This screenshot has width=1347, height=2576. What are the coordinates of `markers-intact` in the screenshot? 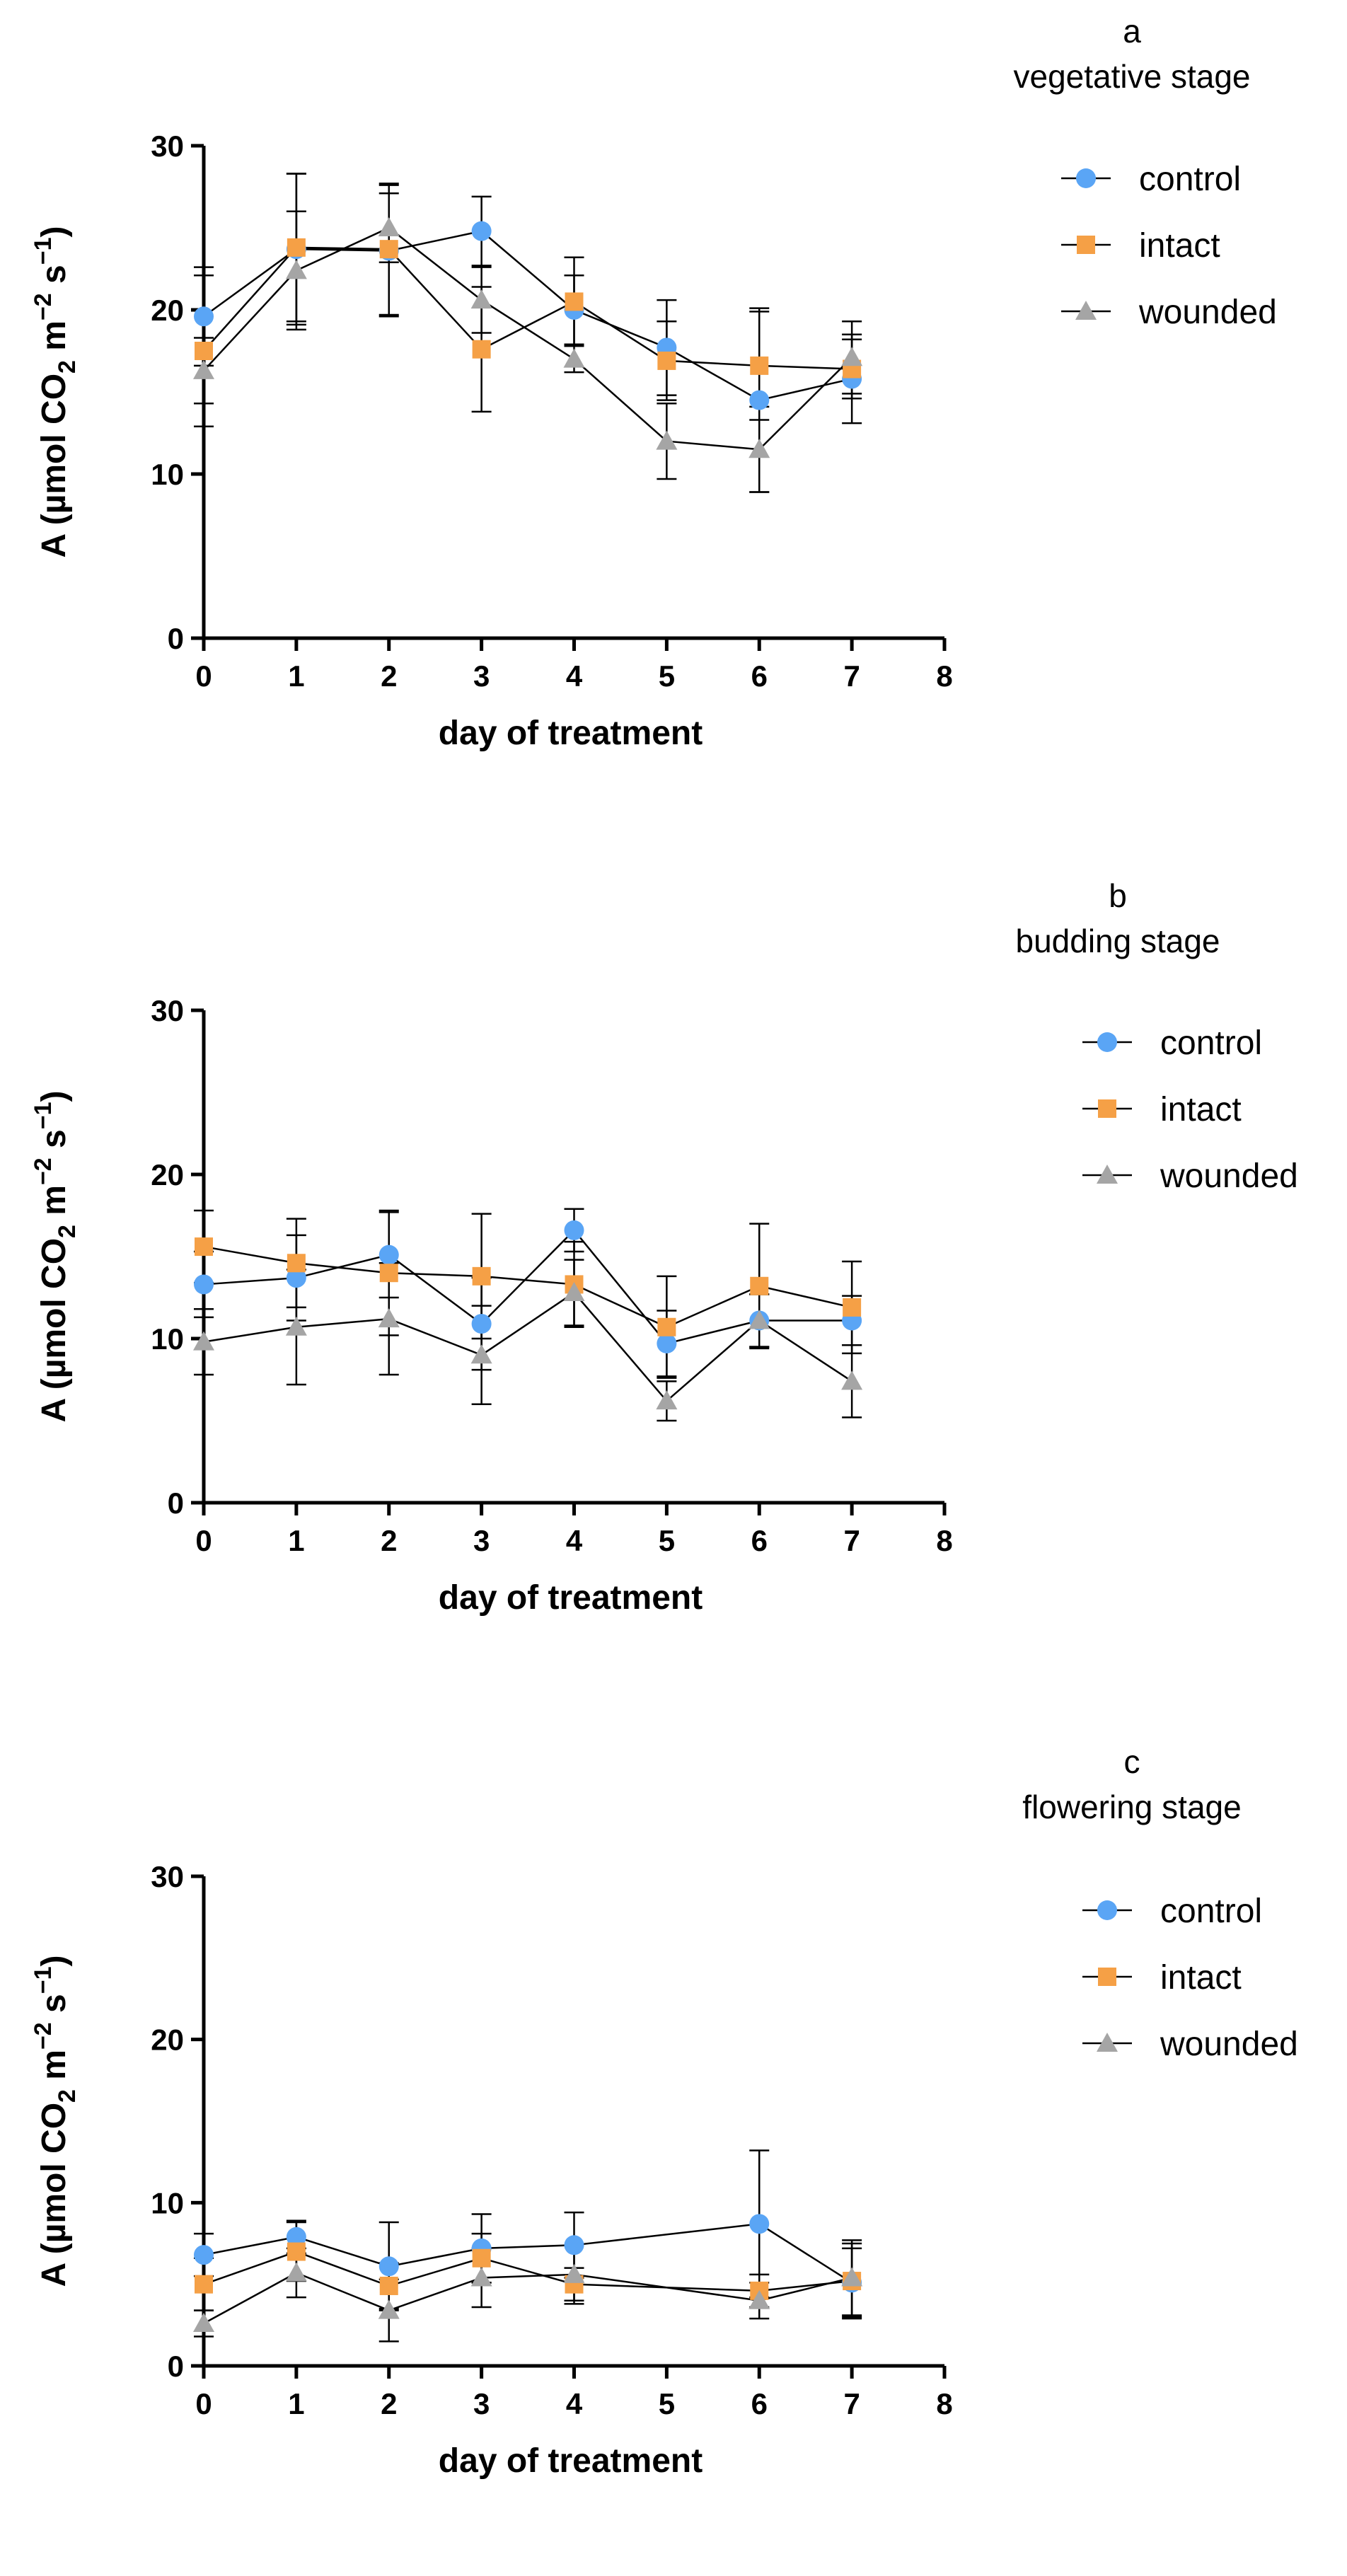 It's located at (528, 308).